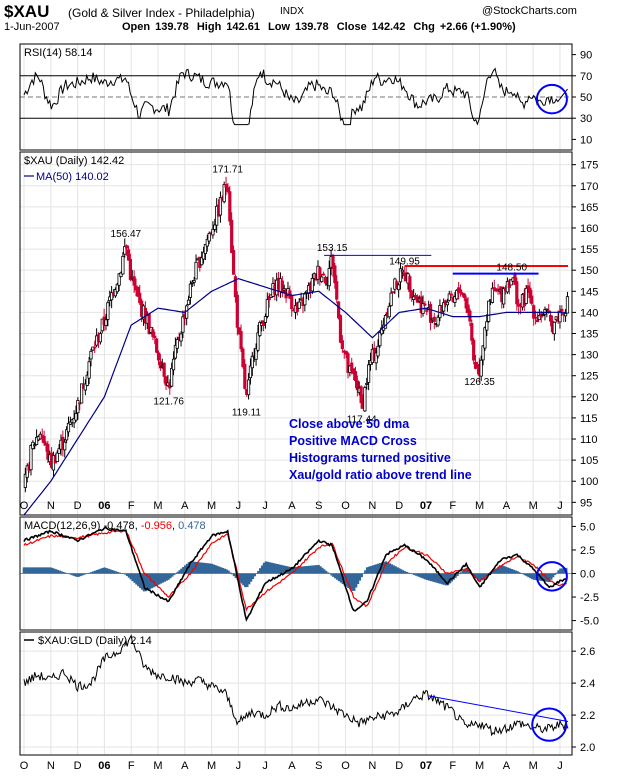 The image size is (620, 776). Describe the element at coordinates (372, 766) in the screenshot. I see `x-tick-label: N` at that location.